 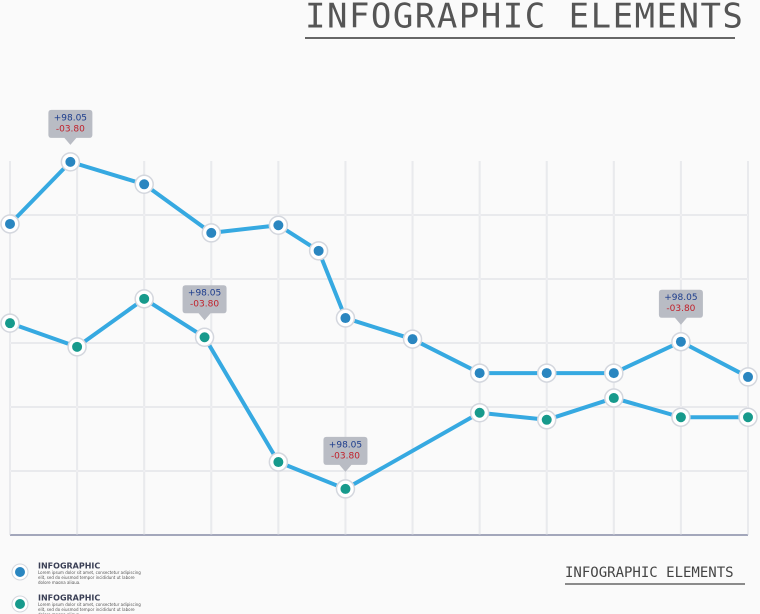 What do you see at coordinates (649, 573) in the screenshot?
I see `footer-title: INFOGRAPHIC ELEMENTS` at bounding box center [649, 573].